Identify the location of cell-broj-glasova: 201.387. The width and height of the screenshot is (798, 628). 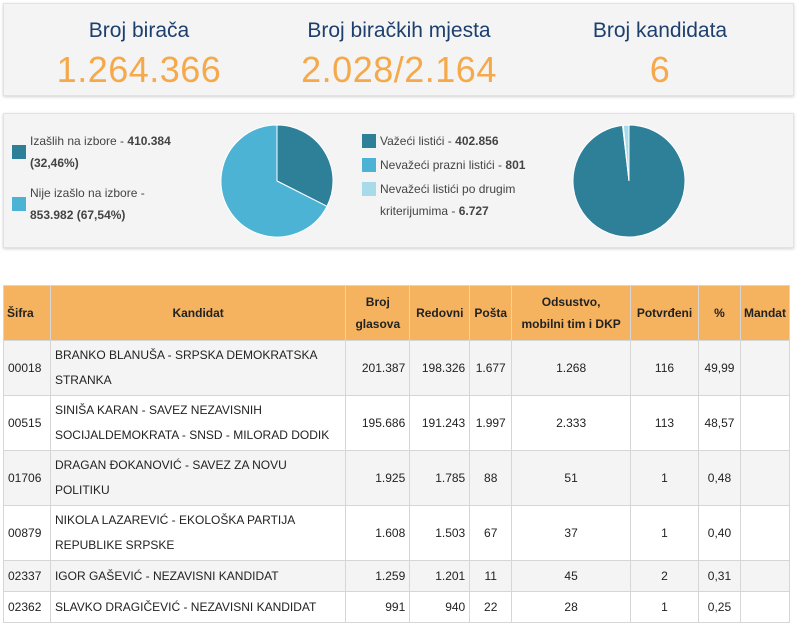
(378, 368).